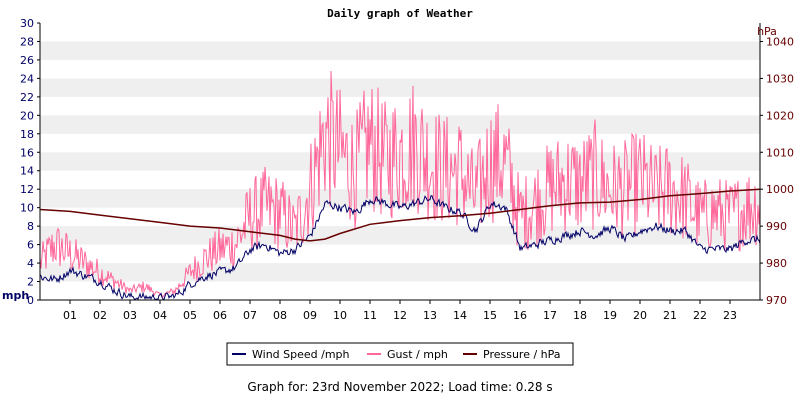 The width and height of the screenshot is (800, 404). Describe the element at coordinates (640, 315) in the screenshot. I see `x-tick-label: 20` at that location.